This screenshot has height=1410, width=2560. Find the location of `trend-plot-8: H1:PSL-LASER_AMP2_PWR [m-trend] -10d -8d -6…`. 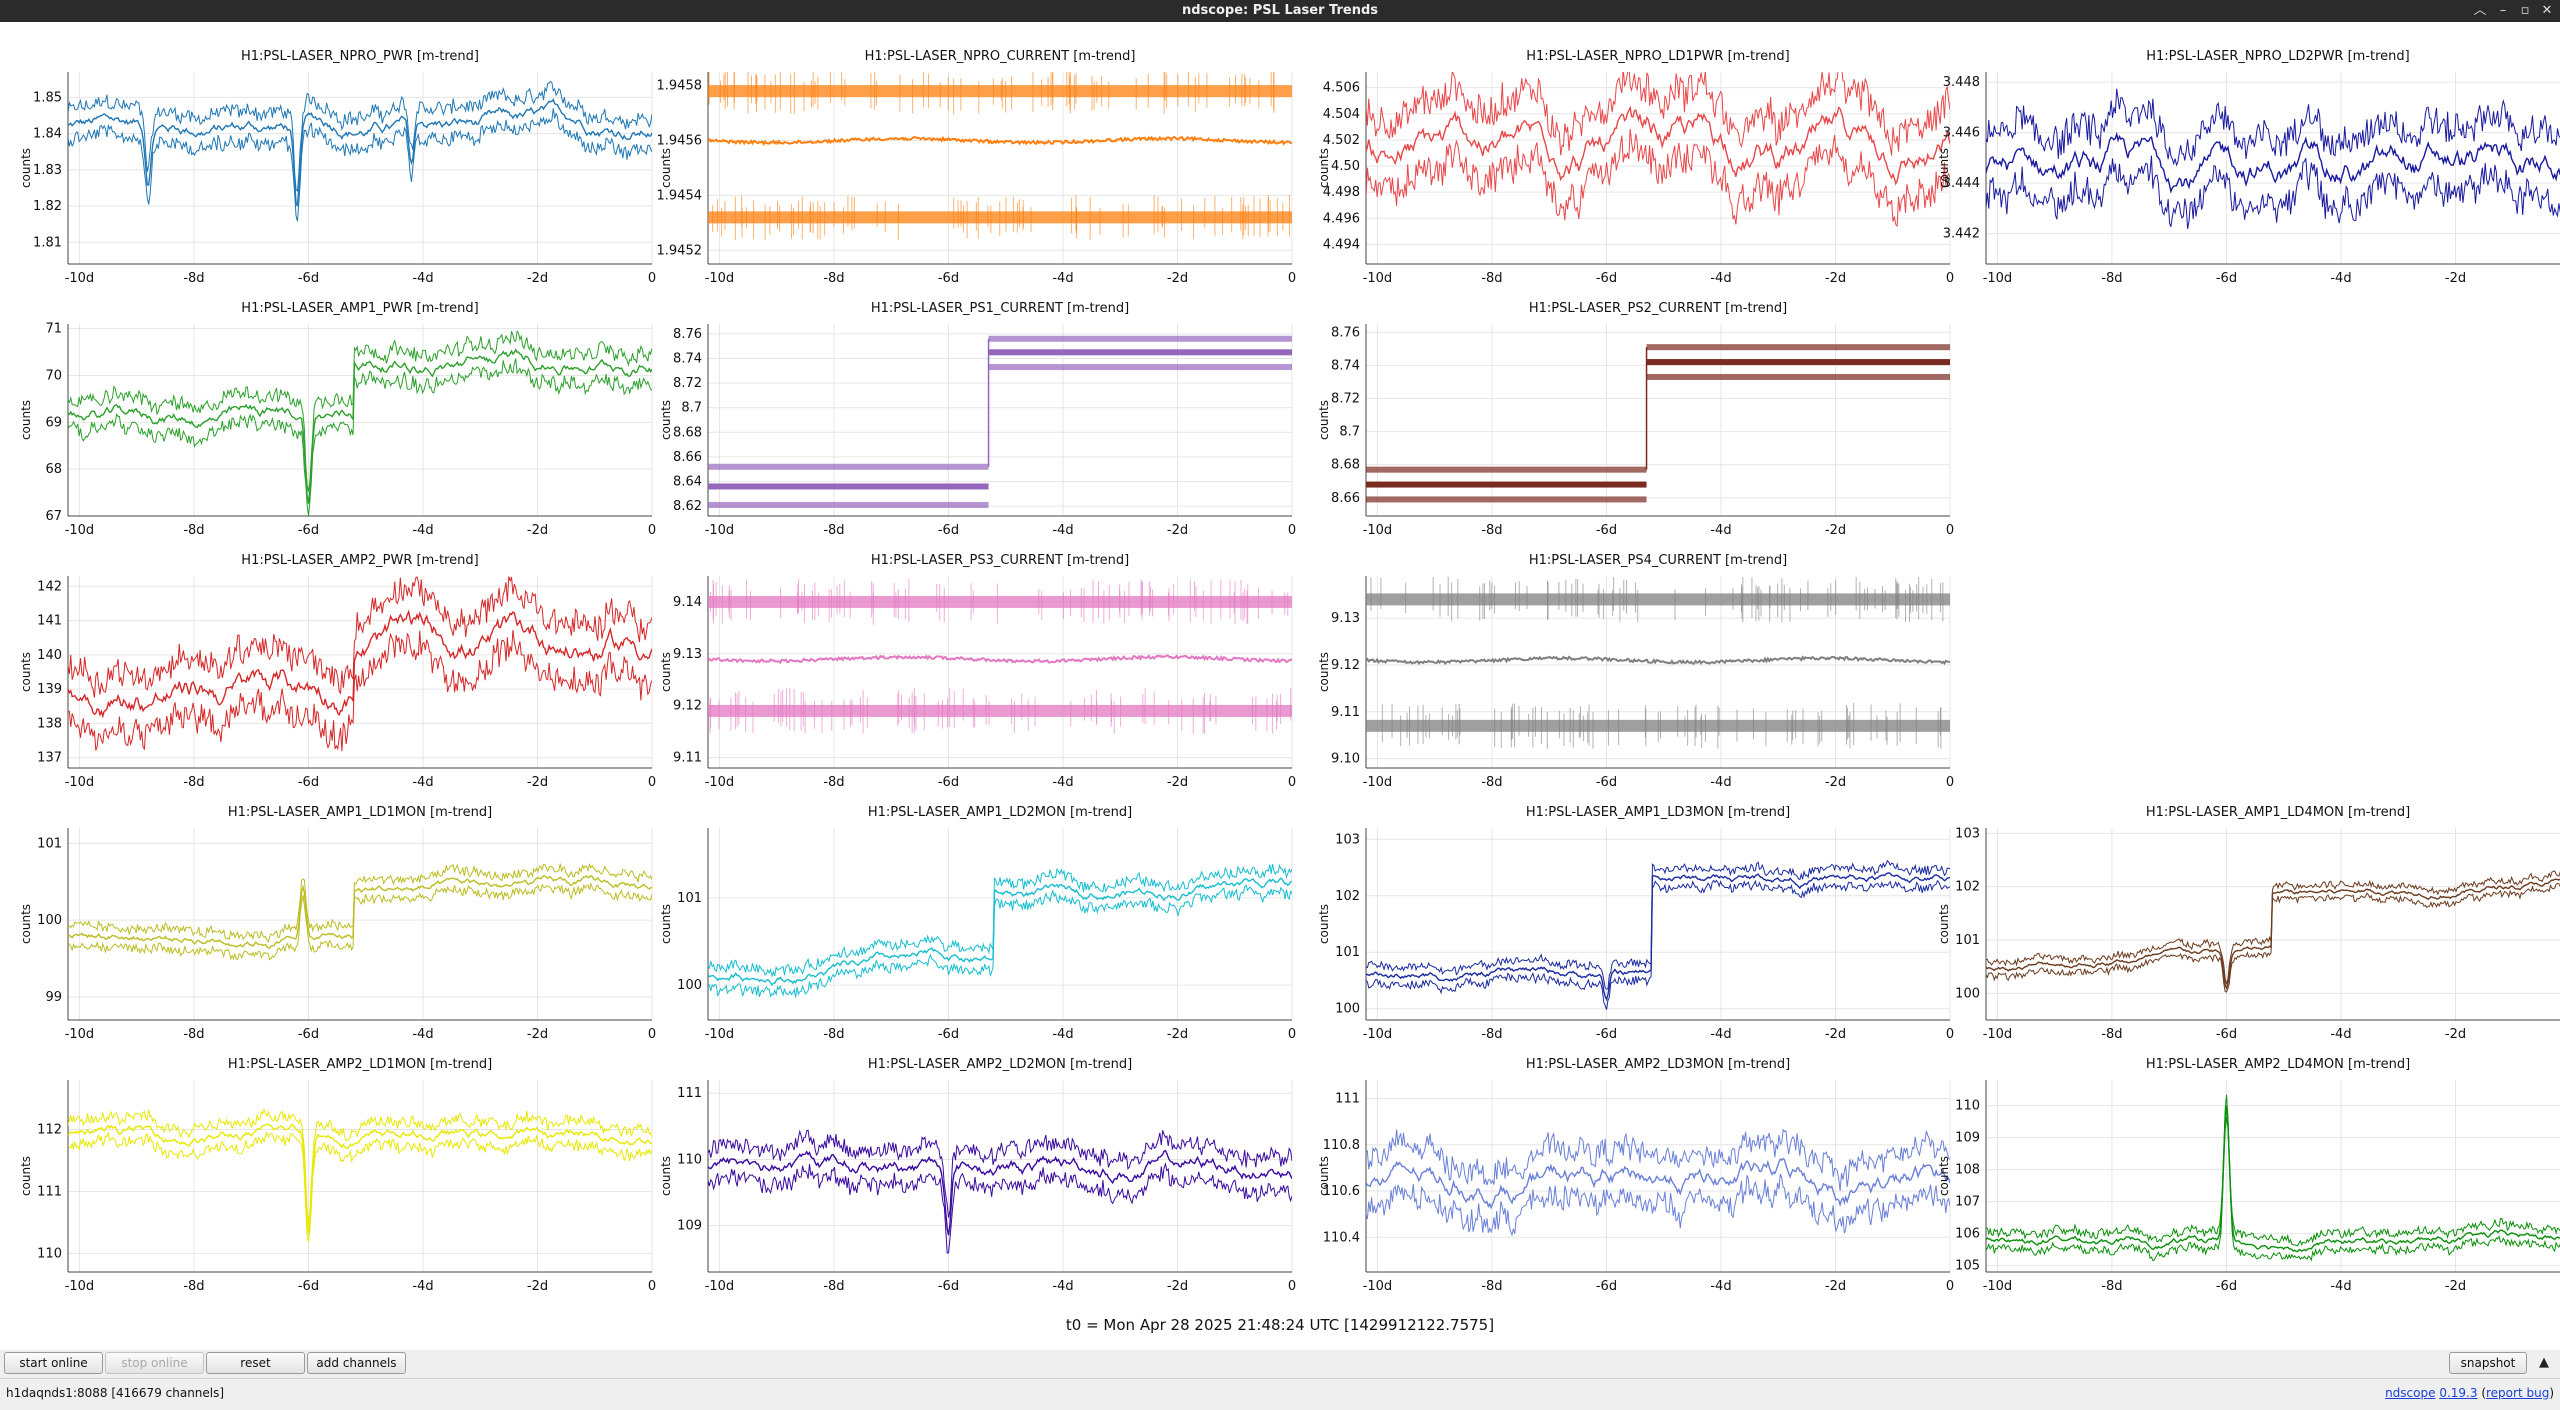

trend-plot-8: H1:PSL-LASER_AMP2_PWR [m-trend] -10d -8d -6… is located at coordinates (337, 671).